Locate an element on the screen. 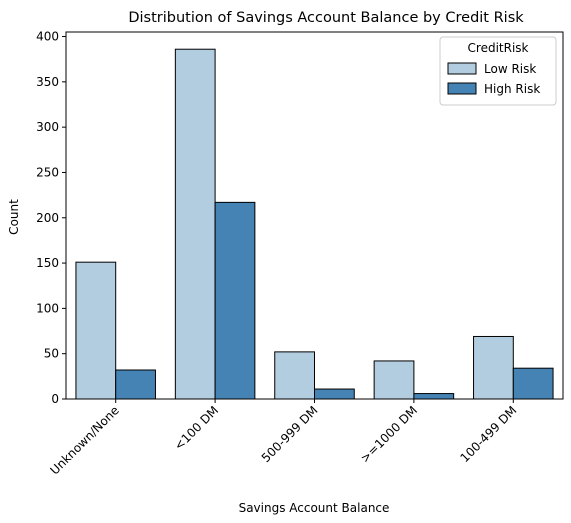 Image resolution: width=571 pixels, height=523 pixels. y-tick-label: 100 is located at coordinates (47, 308).